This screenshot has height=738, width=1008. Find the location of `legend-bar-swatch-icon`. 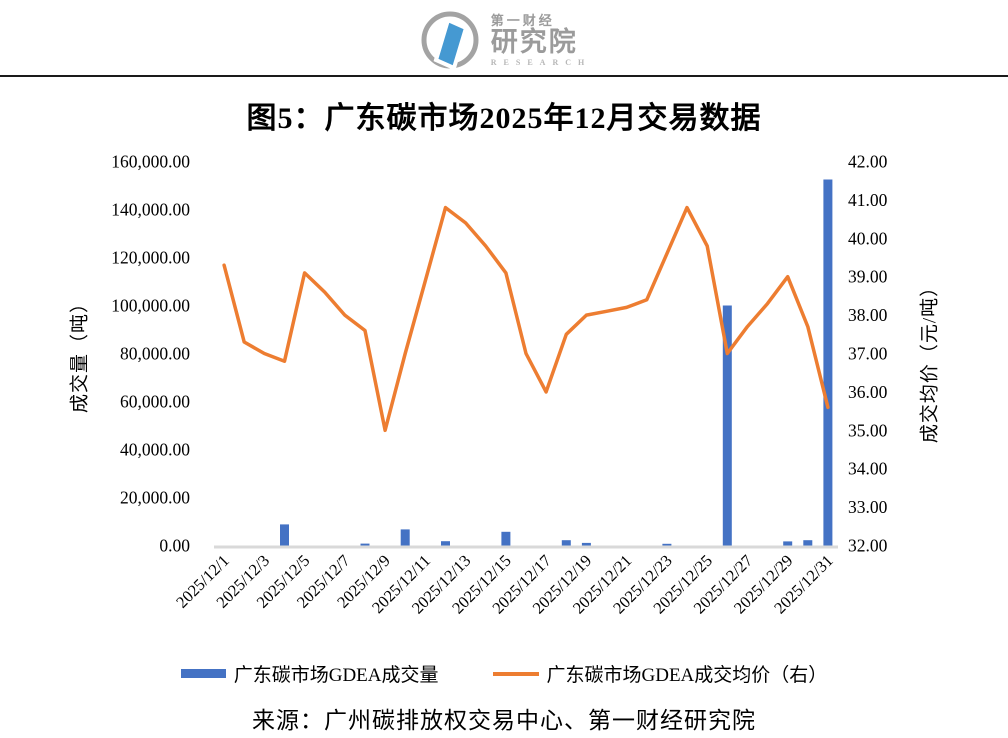

legend-bar-swatch-icon is located at coordinates (203, 673).